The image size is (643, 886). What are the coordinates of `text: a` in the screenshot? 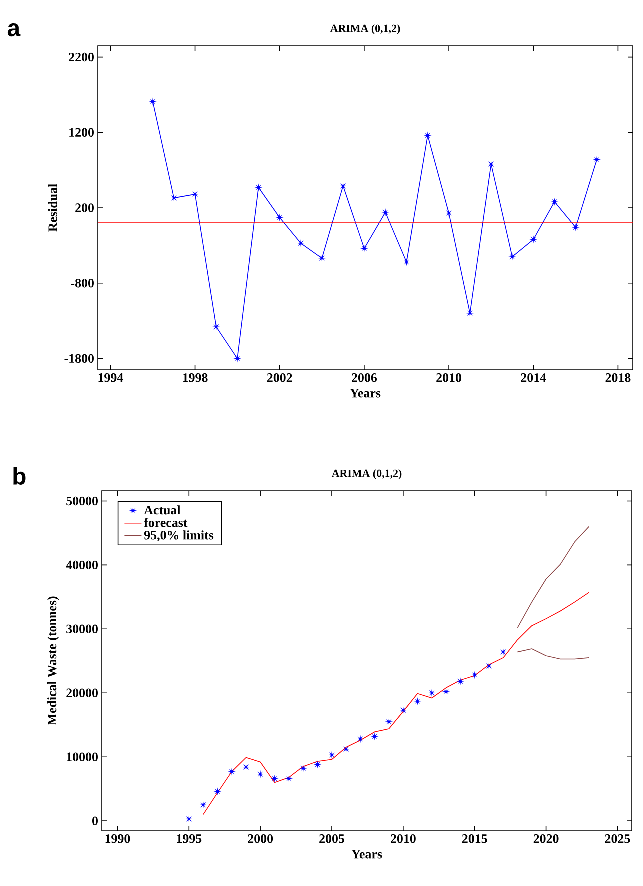 It's located at (14, 30).